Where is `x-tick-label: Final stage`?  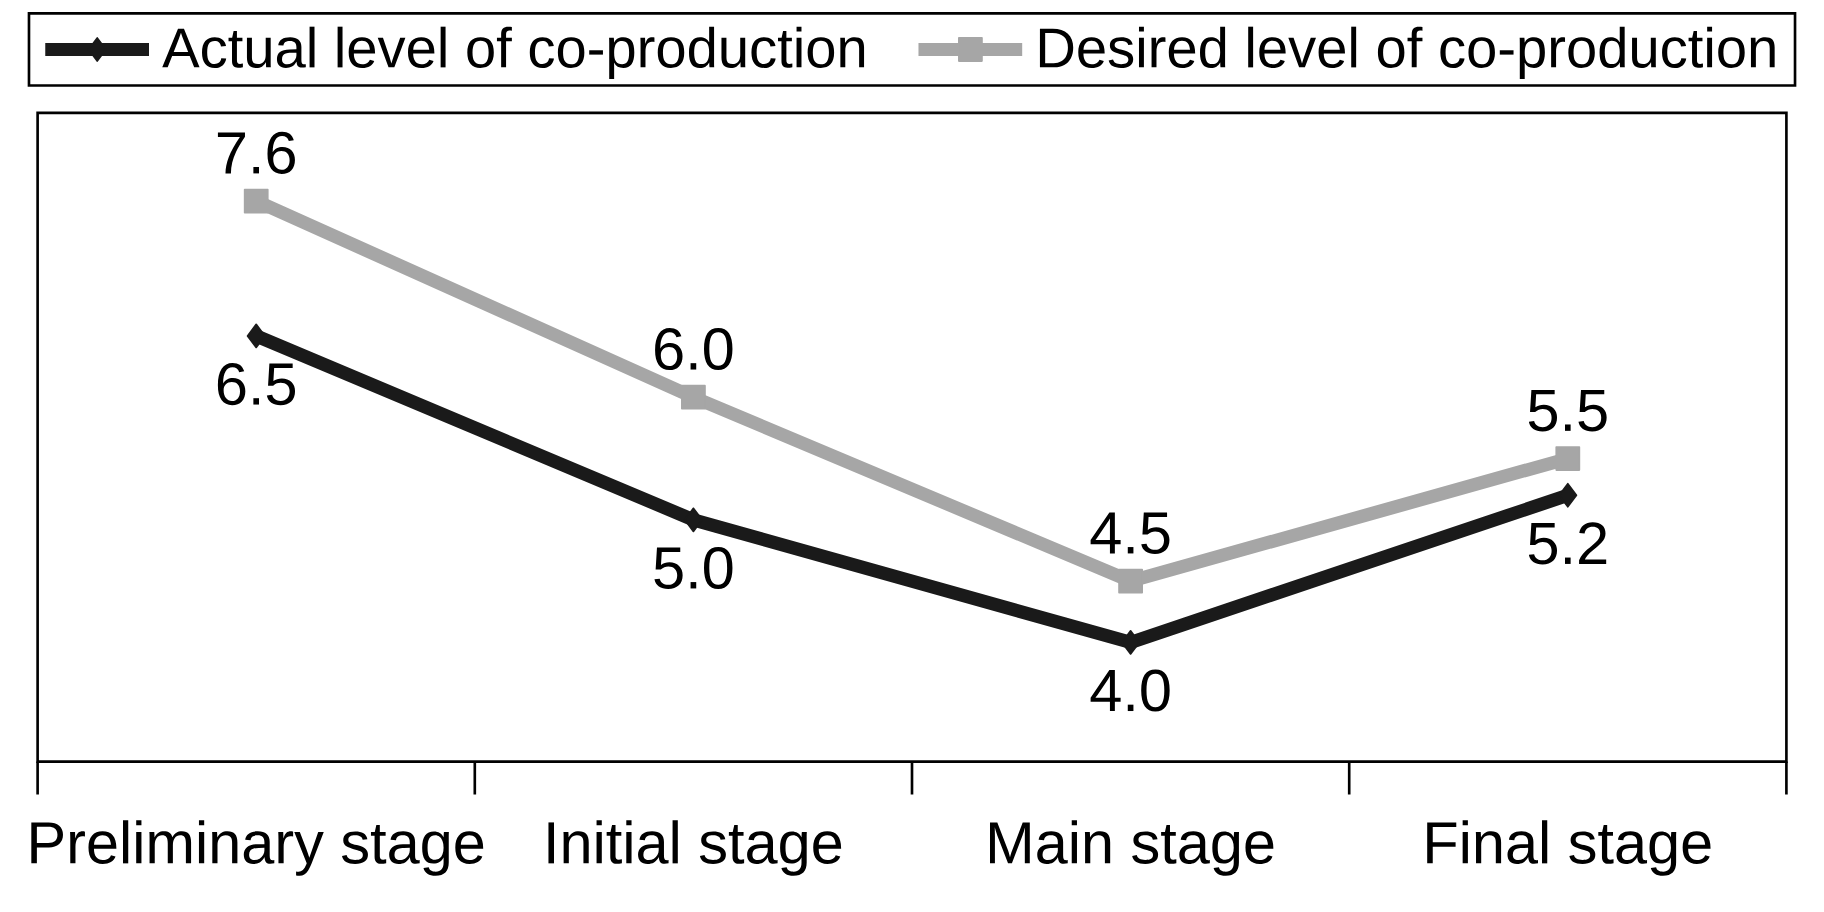
x-tick-label: Final stage is located at coordinates (1569, 848).